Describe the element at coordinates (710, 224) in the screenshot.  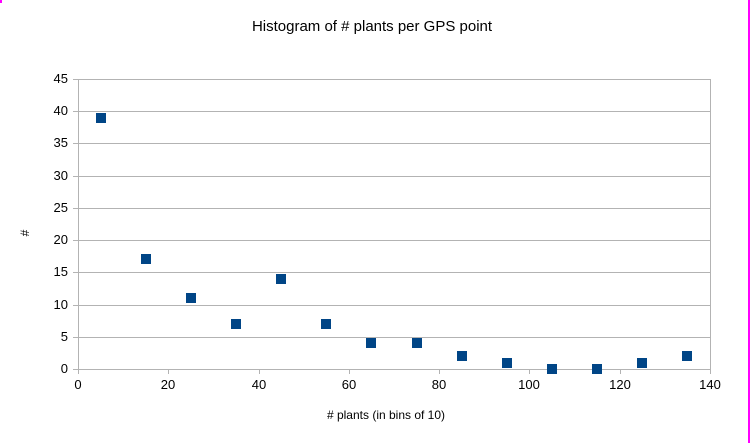
I see `plot-right-border` at that location.